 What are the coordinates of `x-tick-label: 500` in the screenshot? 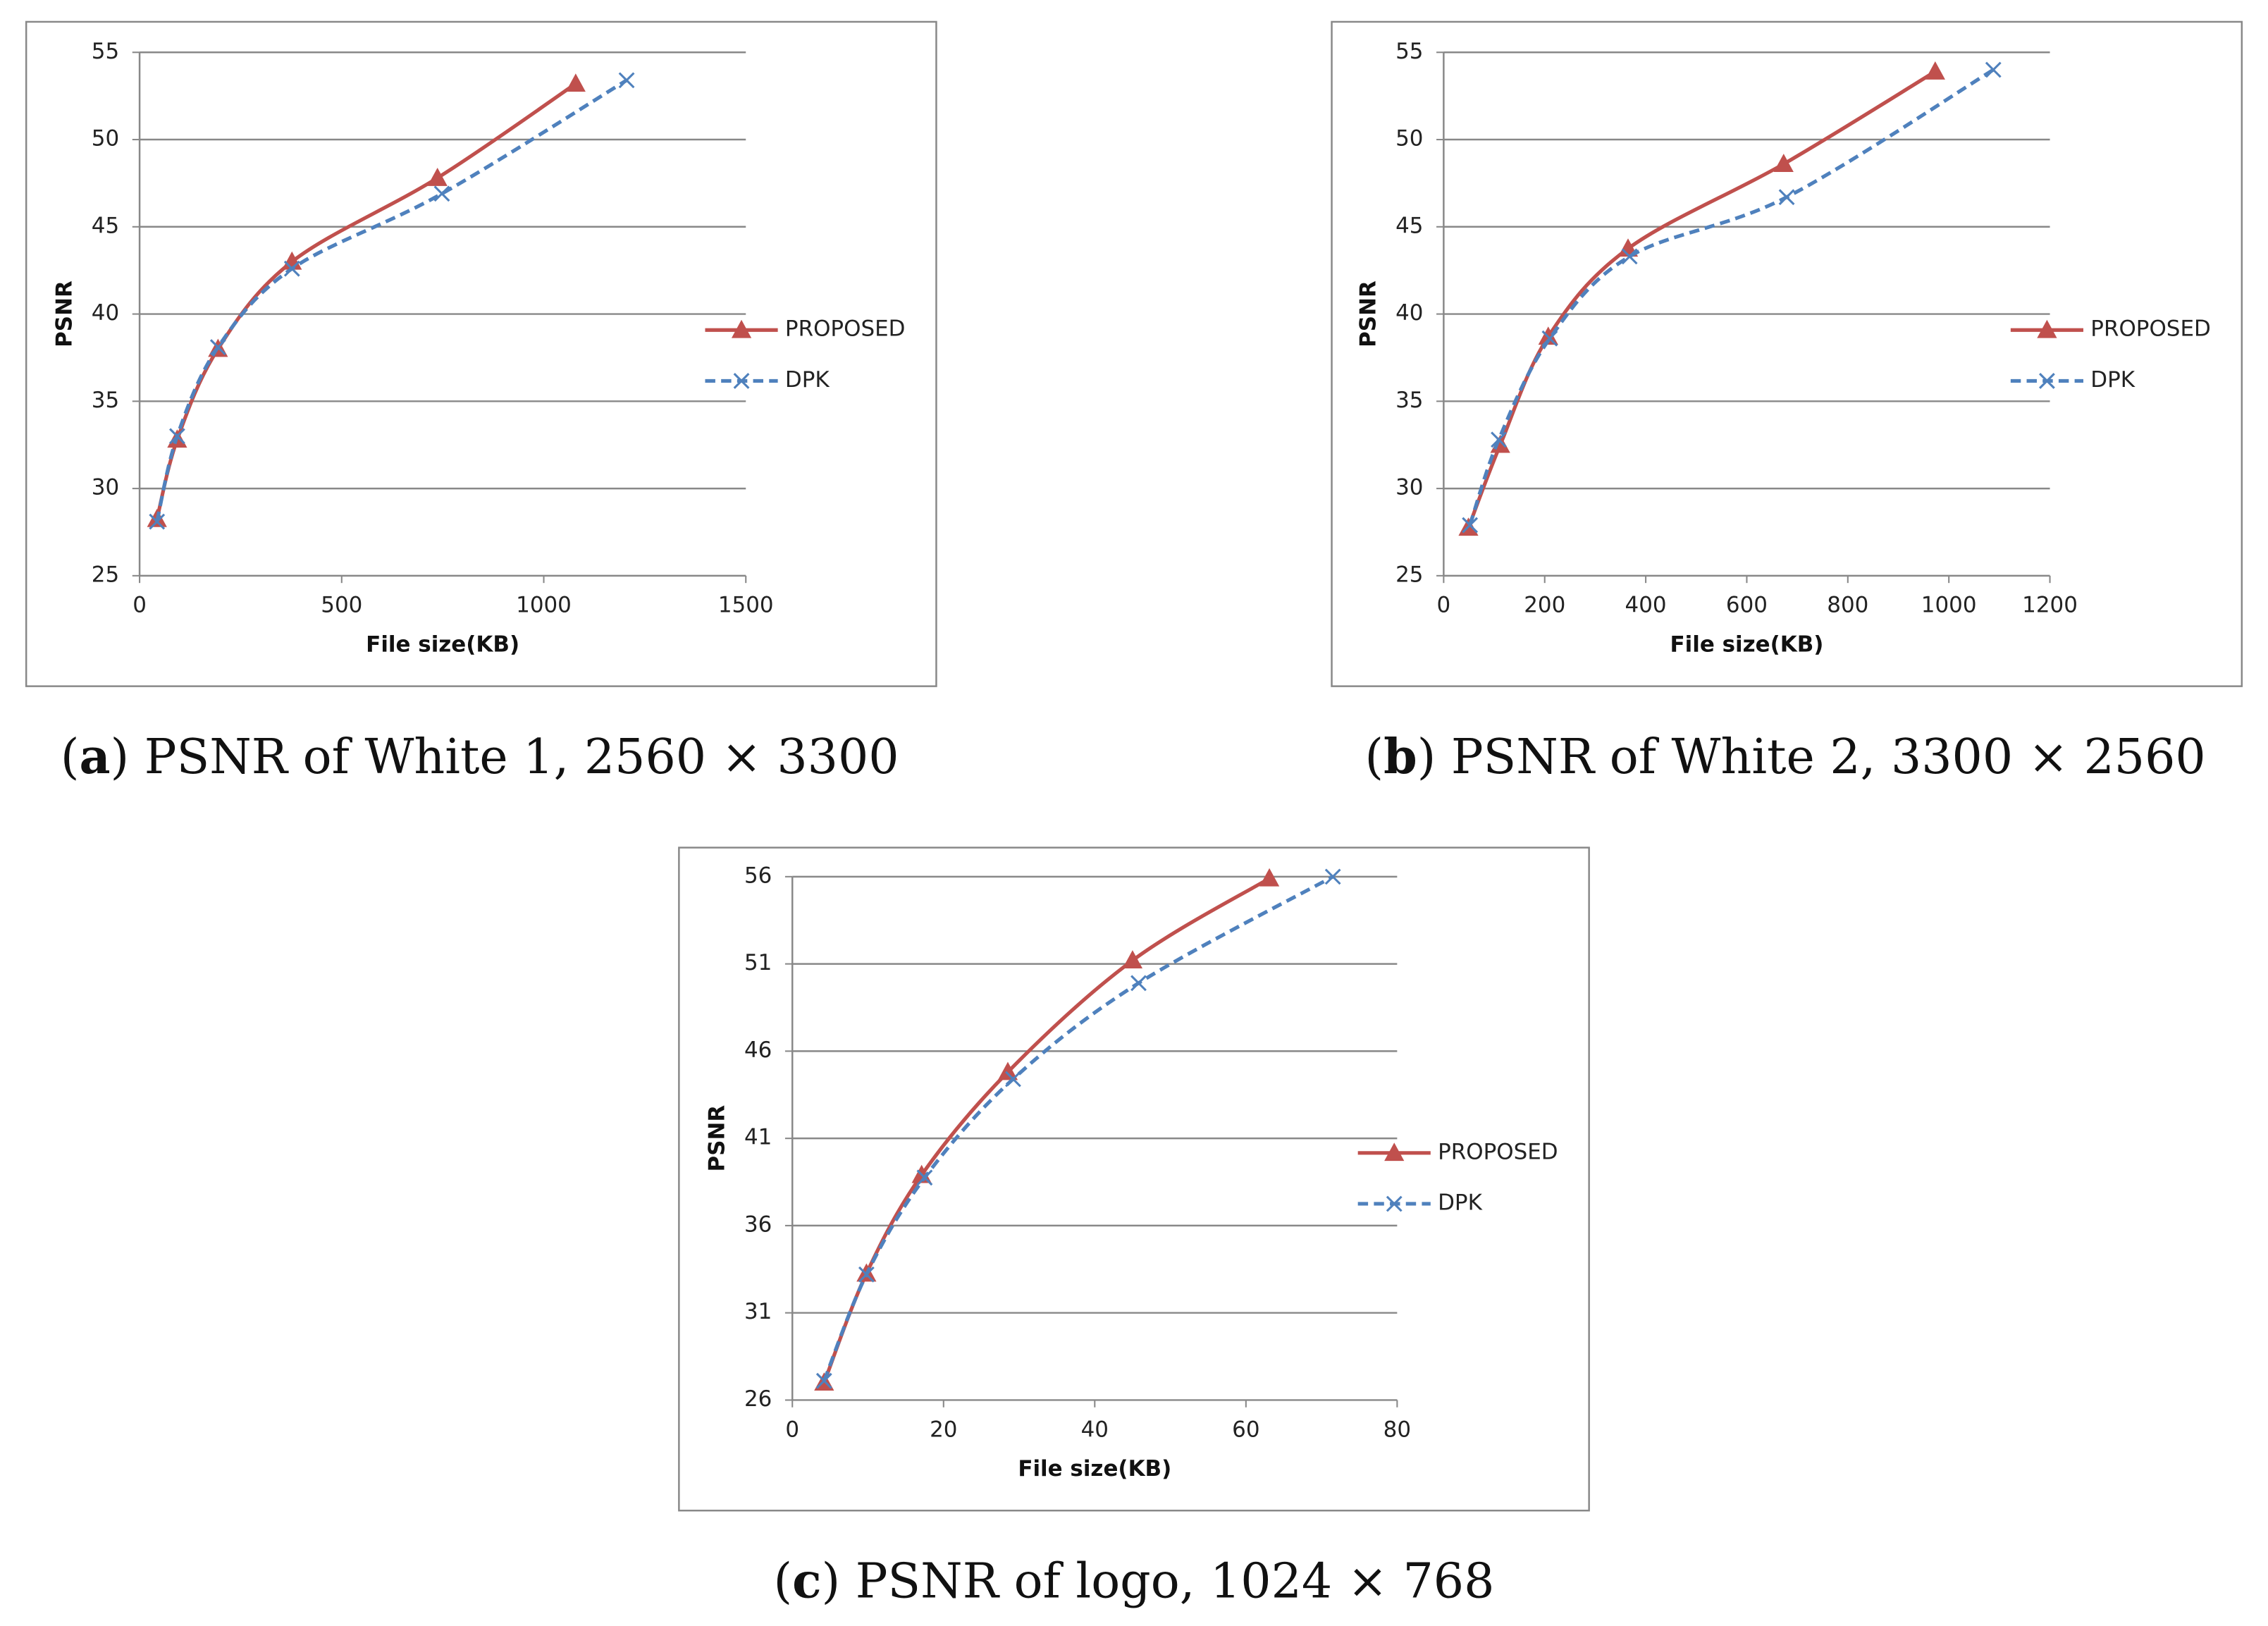 It's located at (341, 605).